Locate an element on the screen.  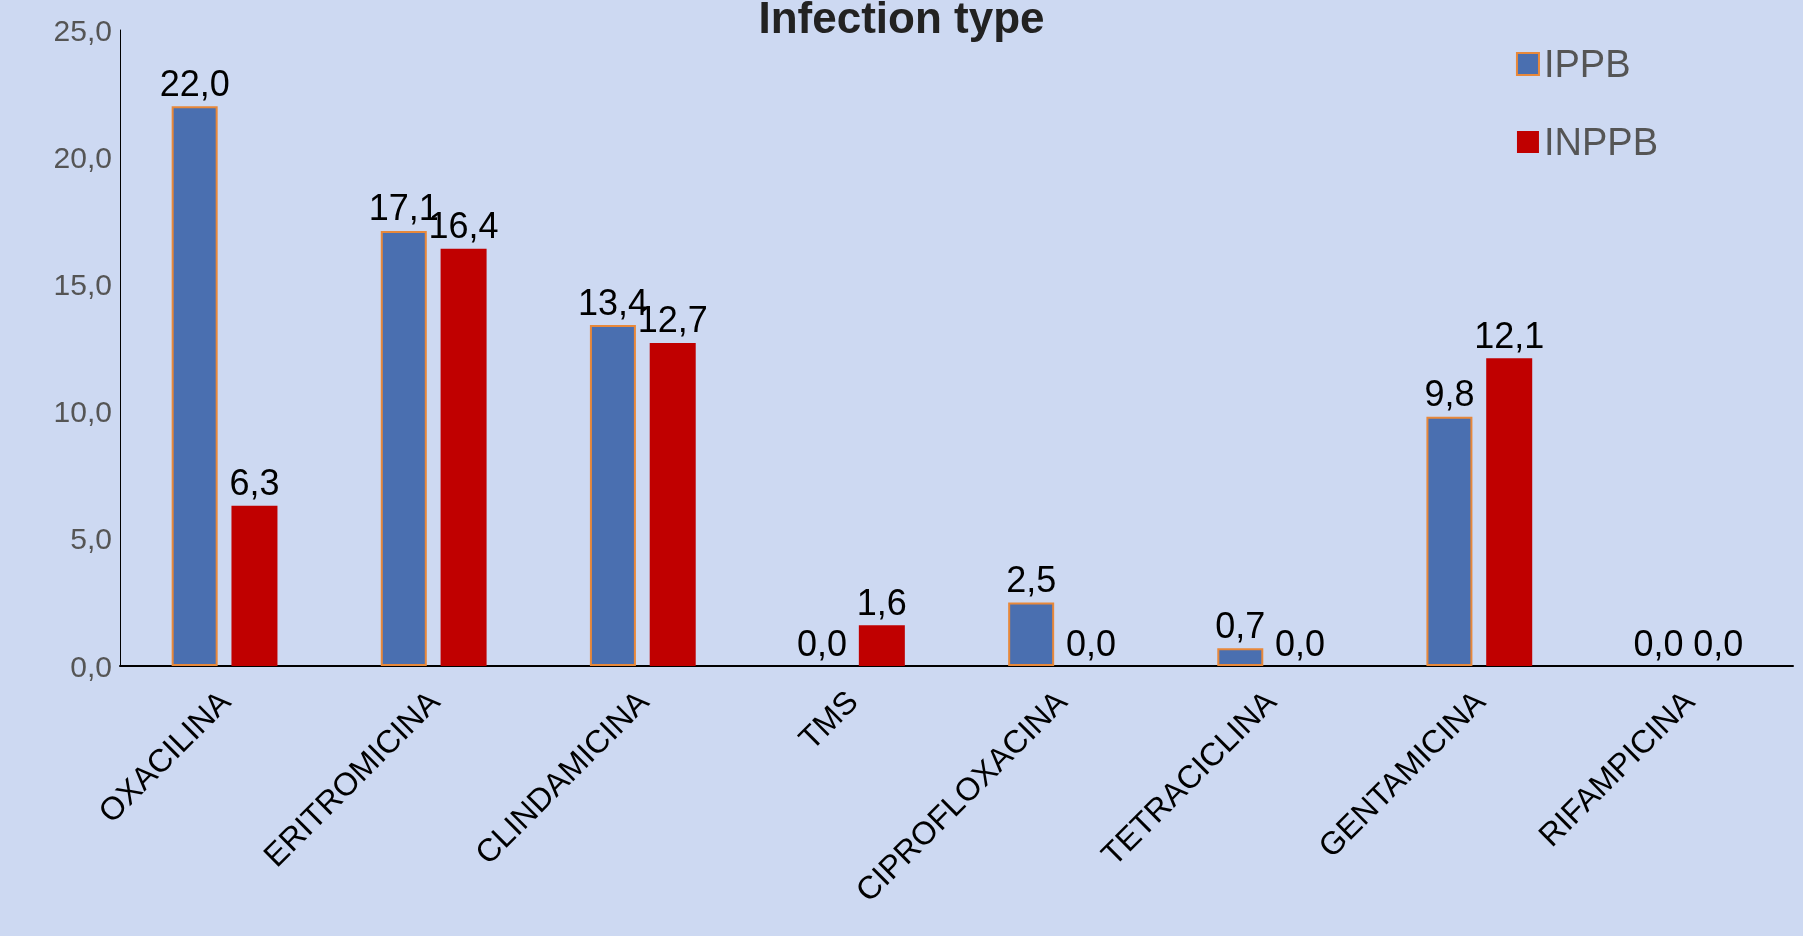
y-tick-label: 20,0 is located at coordinates (82, 157).